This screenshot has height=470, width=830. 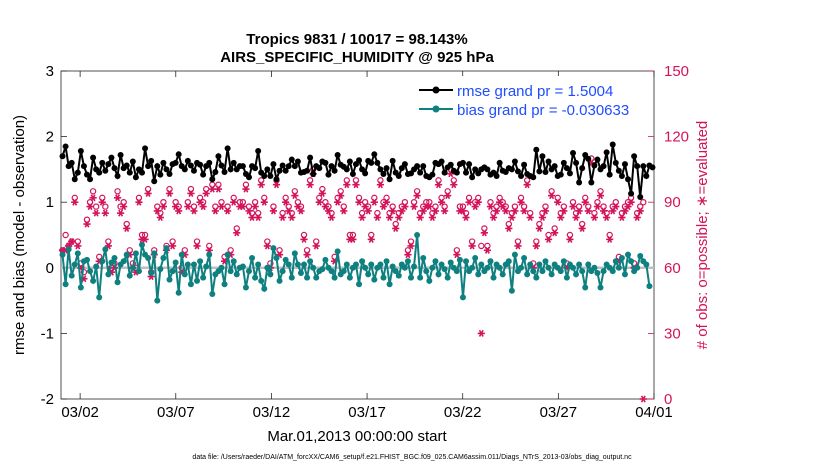 I want to click on y-axis-right: 0 30 60 90 120 150, so click(x=668, y=235).